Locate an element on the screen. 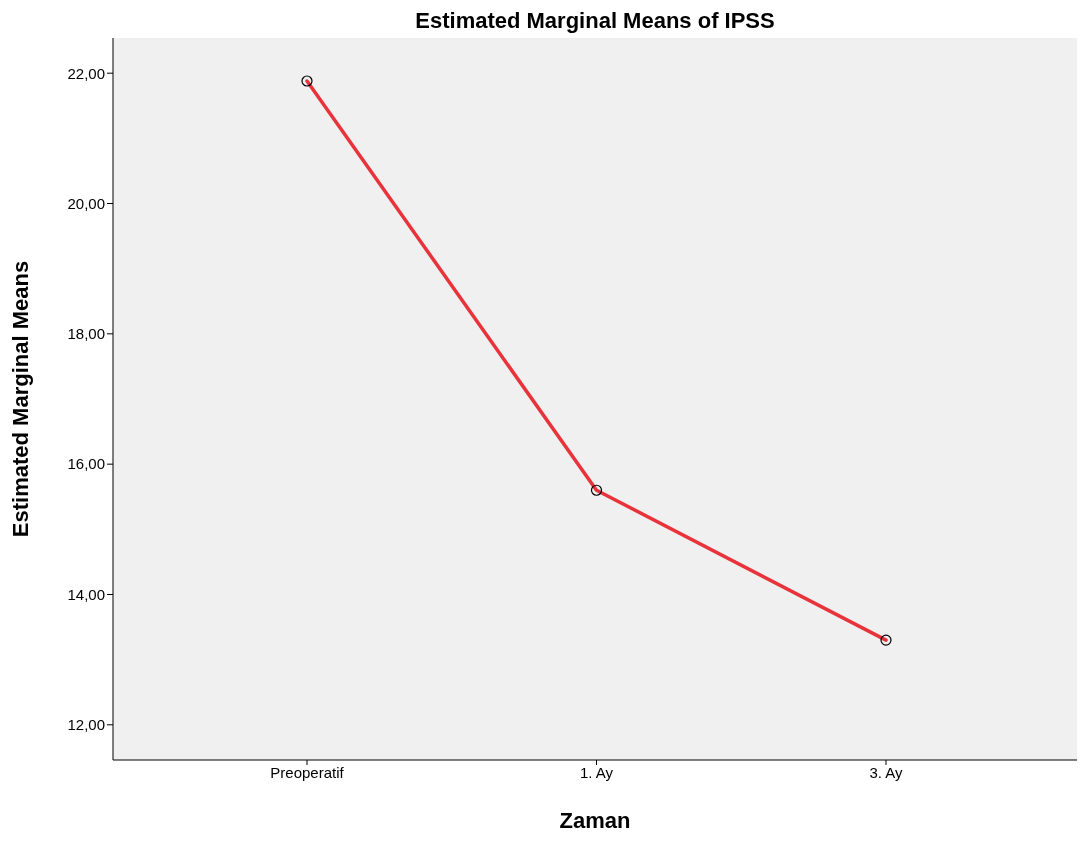 The image size is (1081, 847). chart-title: Estimated Marginal Means of IPSS is located at coordinates (595, 21).